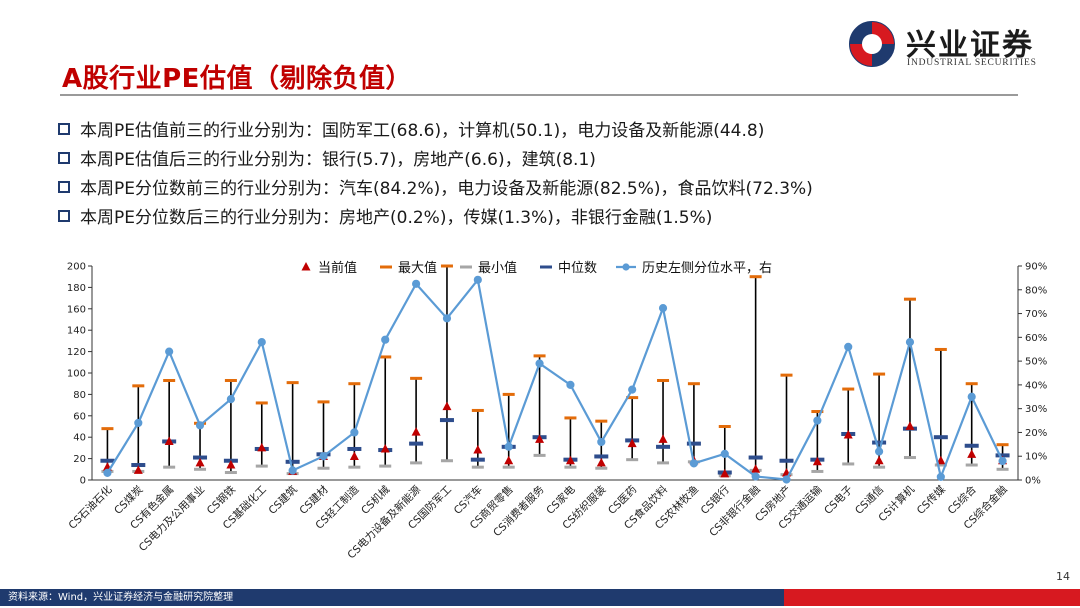  What do you see at coordinates (1036, 267) in the screenshot?
I see `right-tick-label: 90%` at bounding box center [1036, 267].